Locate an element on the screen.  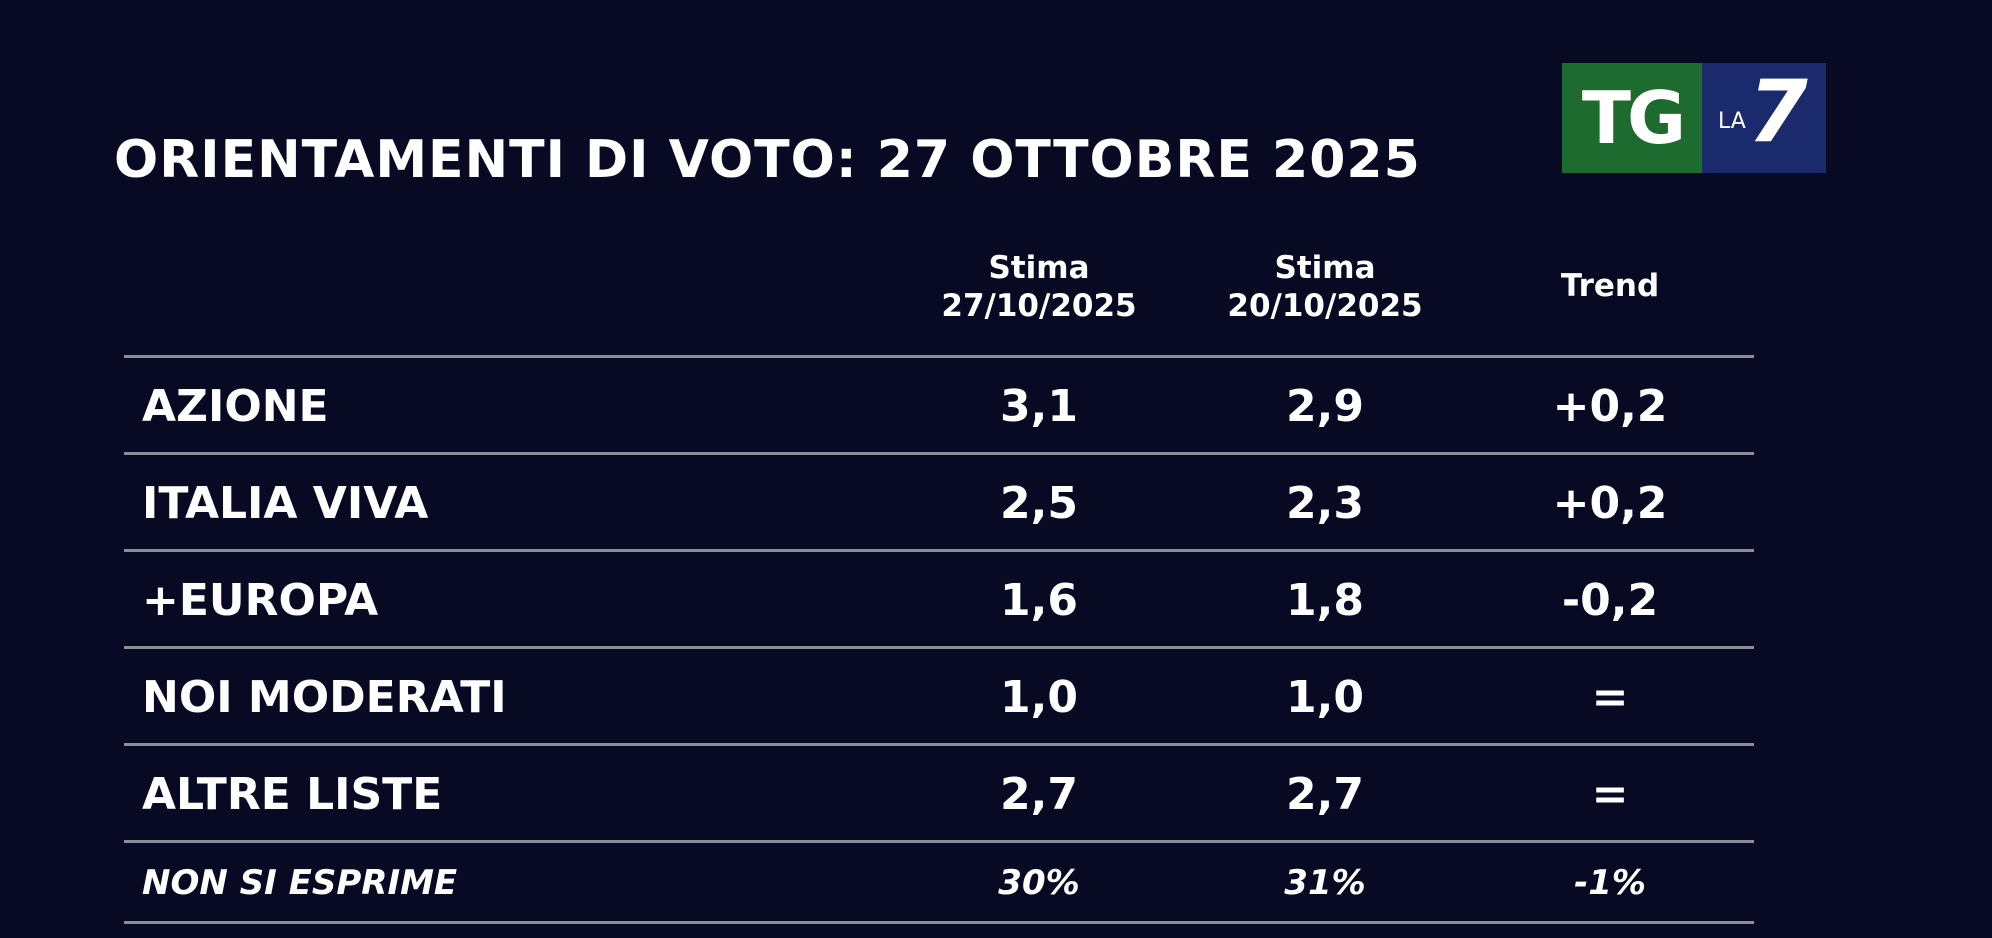
column-header-previous-date: 20/10/2025 is located at coordinates (1325, 305).